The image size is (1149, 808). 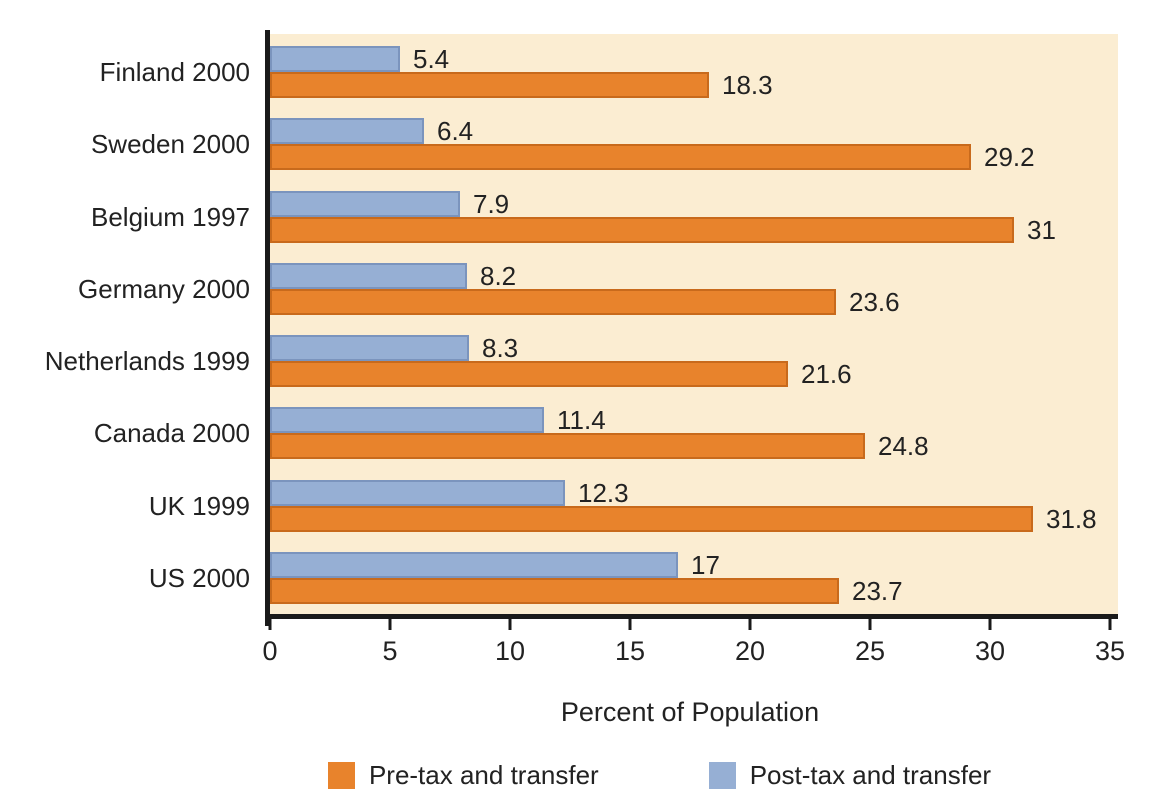 I want to click on legend-label-pretax: Pre-tax and transfer, so click(x=483, y=775).